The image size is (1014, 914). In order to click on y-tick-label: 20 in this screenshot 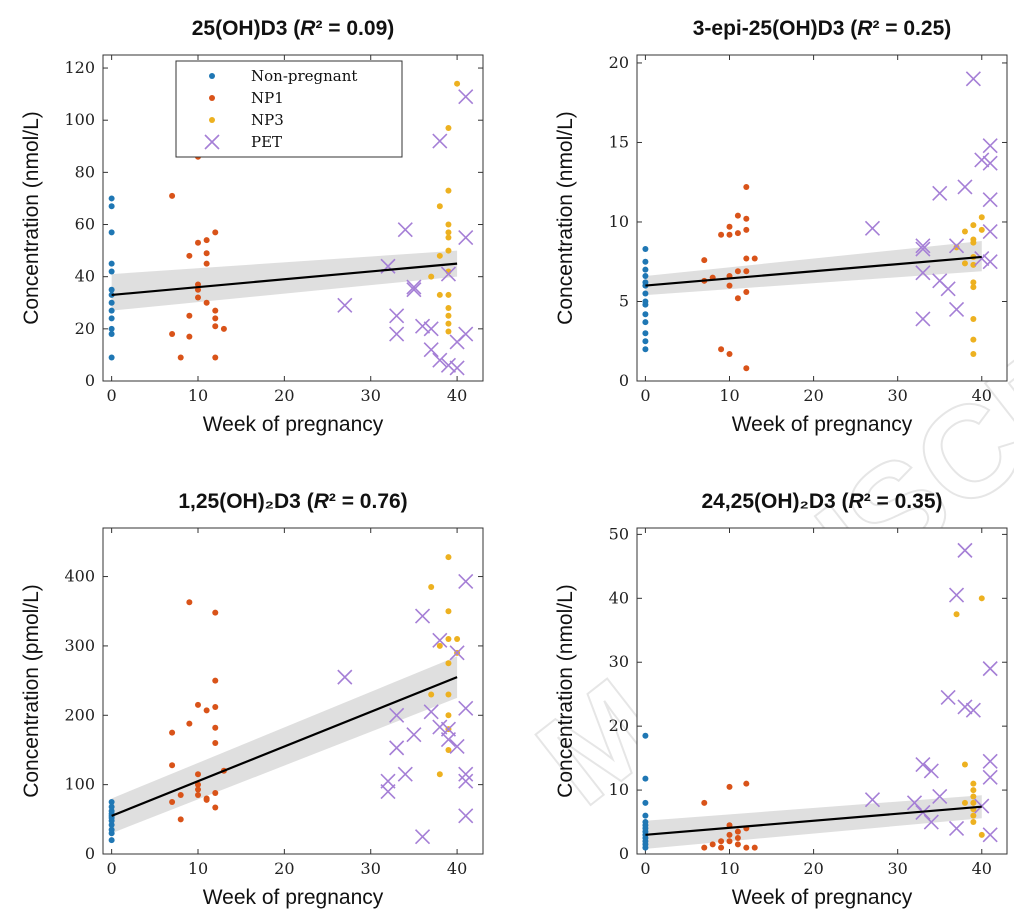, I will do `click(619, 62)`.